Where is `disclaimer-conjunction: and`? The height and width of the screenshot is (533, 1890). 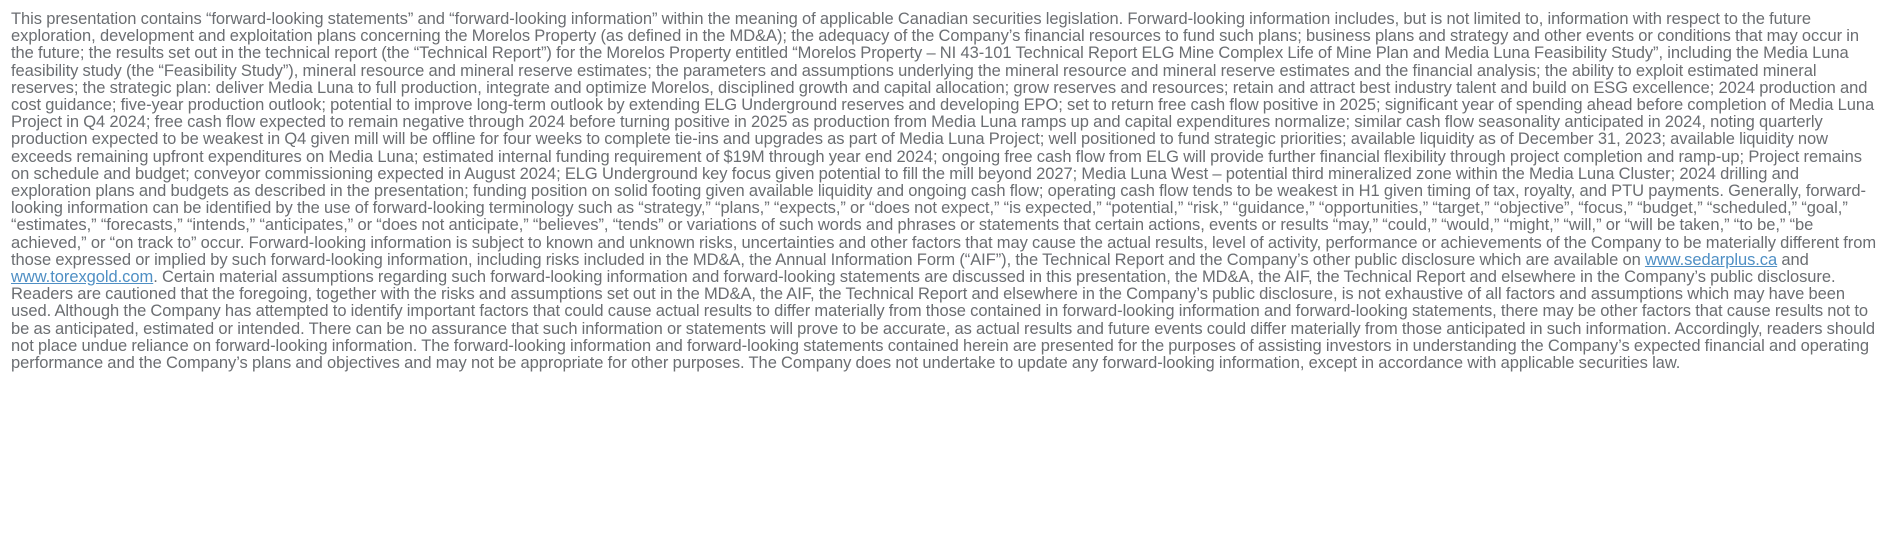
disclaimer-conjunction: and is located at coordinates (1793, 259).